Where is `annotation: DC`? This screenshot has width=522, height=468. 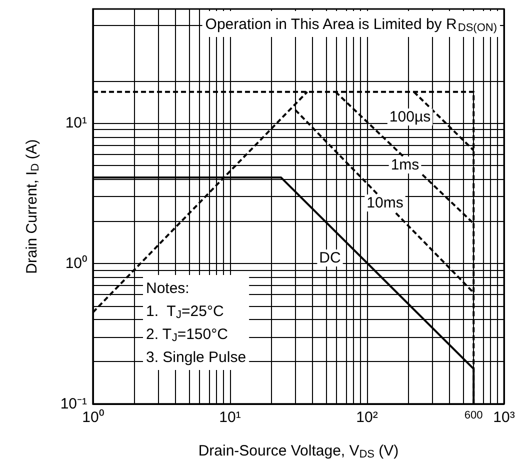 annotation: DC is located at coordinates (330, 258).